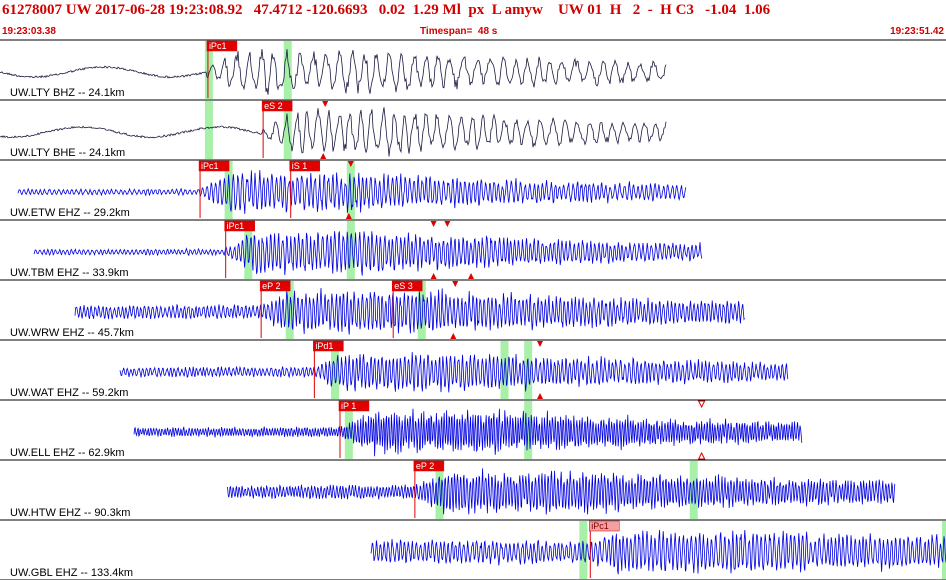  I want to click on pick-label-7-0: eP 2, so click(425, 466).